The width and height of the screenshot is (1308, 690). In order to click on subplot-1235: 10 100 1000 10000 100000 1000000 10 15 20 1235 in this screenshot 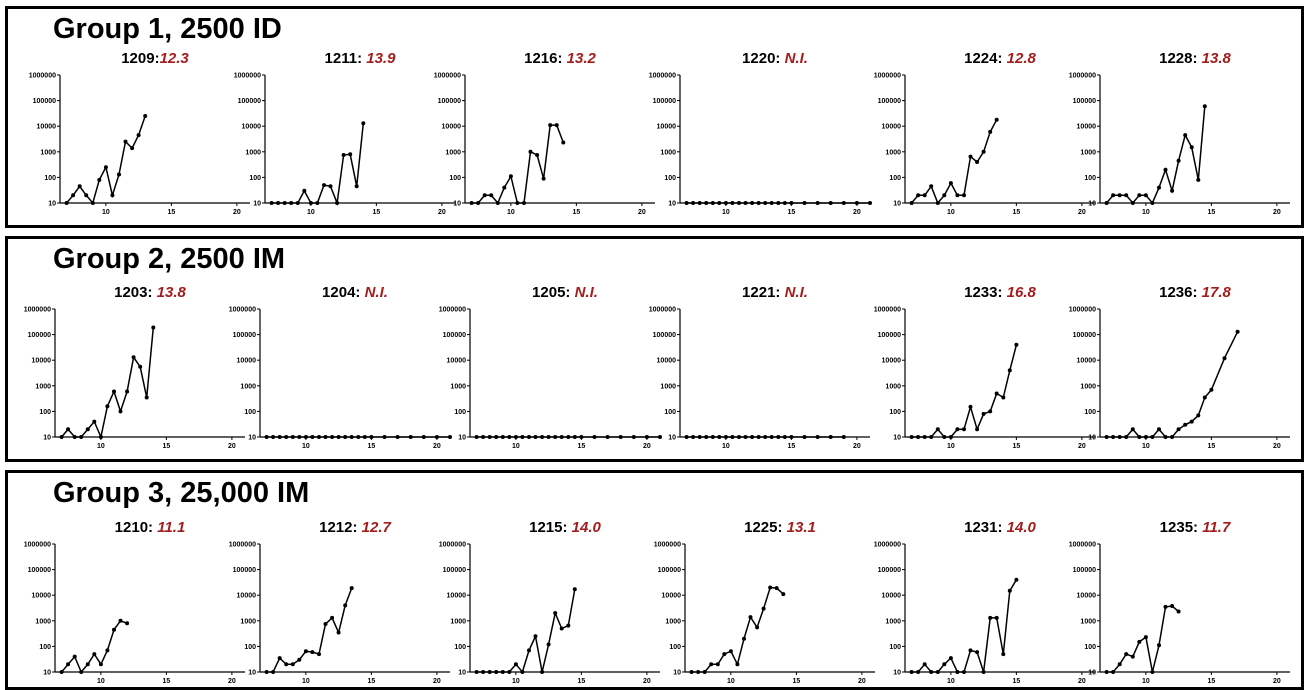, I will do `click(1179, 602)`.